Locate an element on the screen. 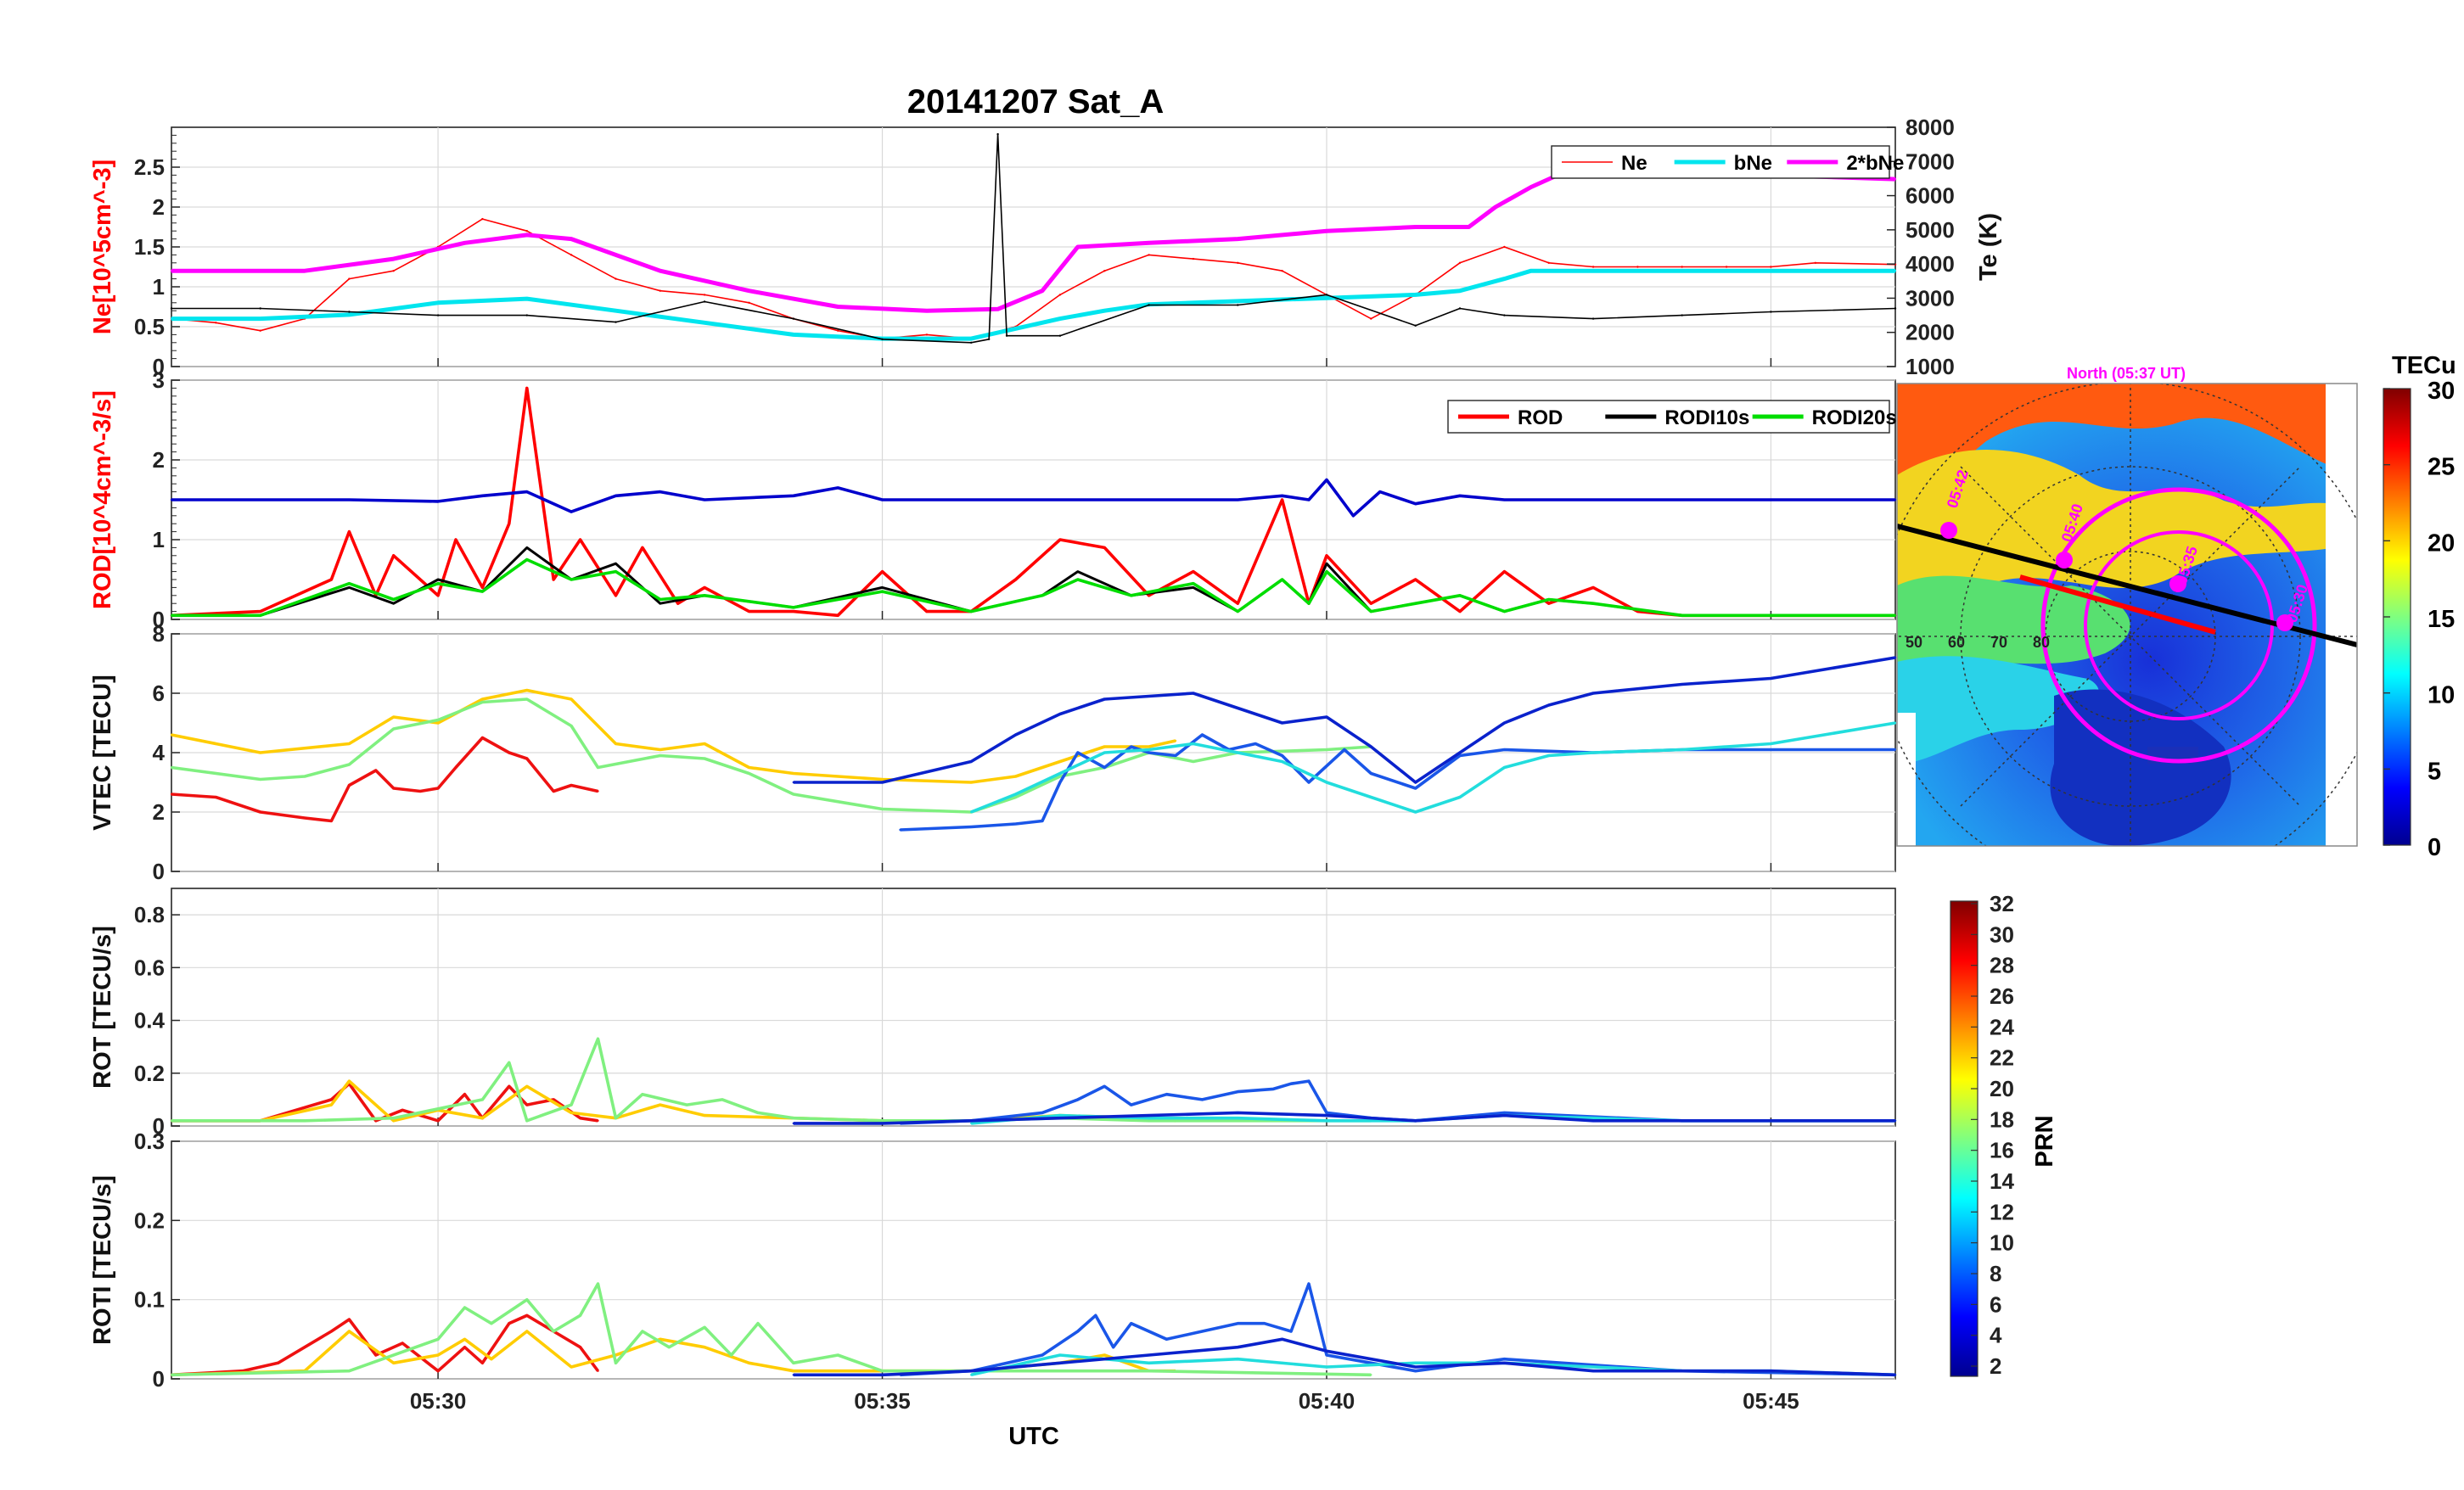  map-title: North (05:37 UT) is located at coordinates (2126, 373).